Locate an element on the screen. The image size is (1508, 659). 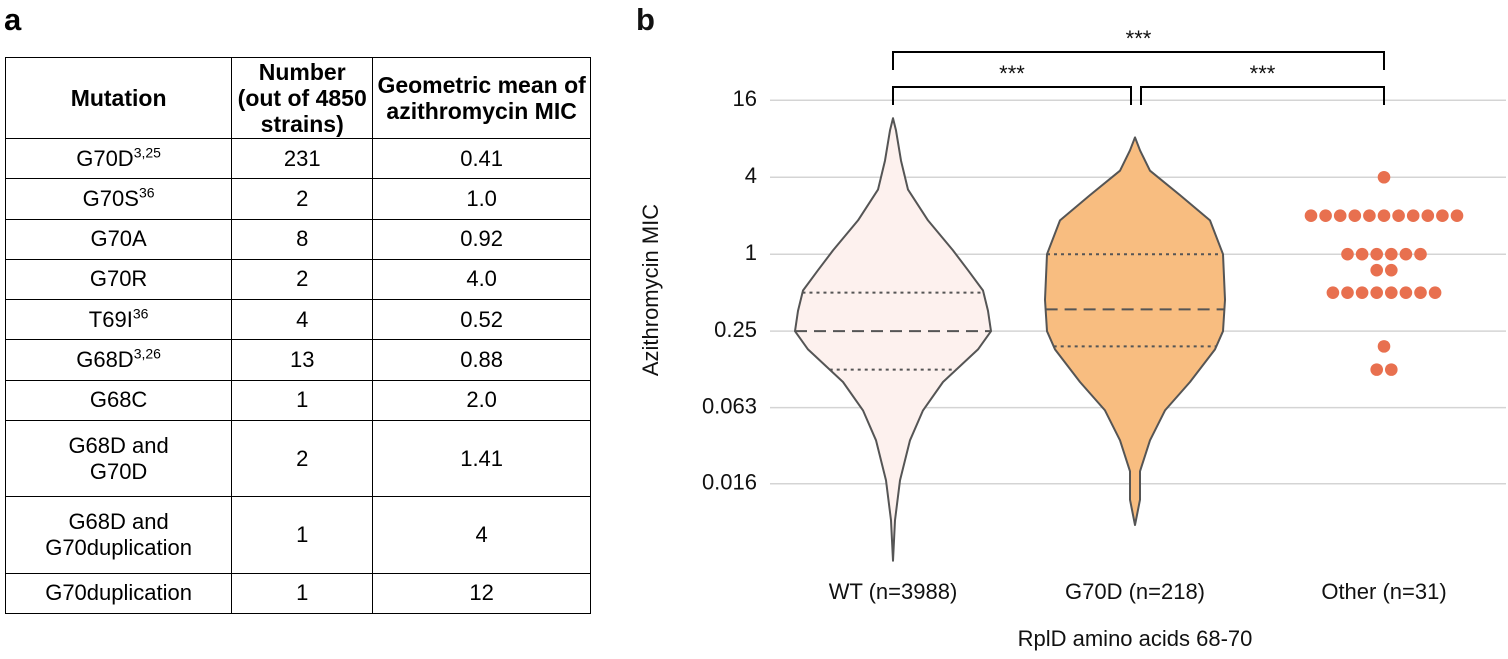
header-cell: Geometric mean of azithromycin MIC is located at coordinates (481, 98).